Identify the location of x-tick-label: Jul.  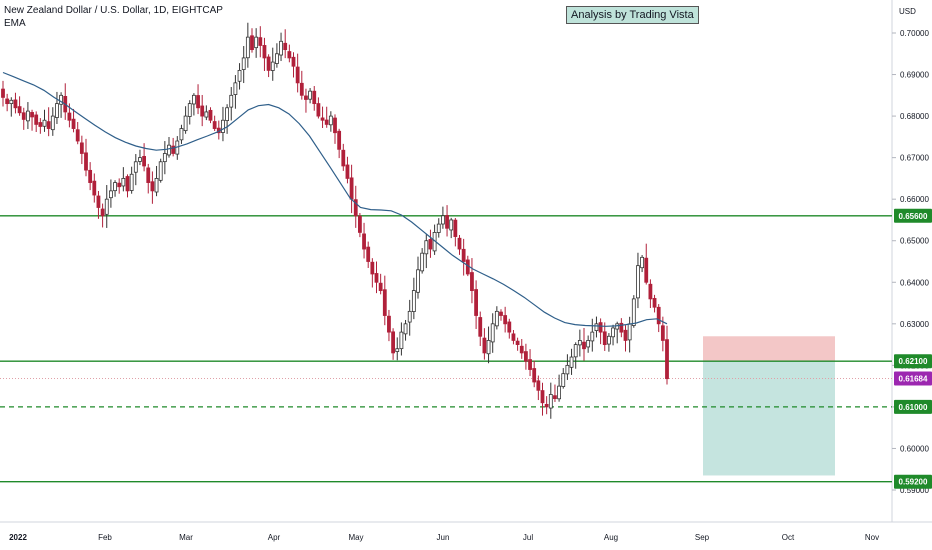
(528, 537).